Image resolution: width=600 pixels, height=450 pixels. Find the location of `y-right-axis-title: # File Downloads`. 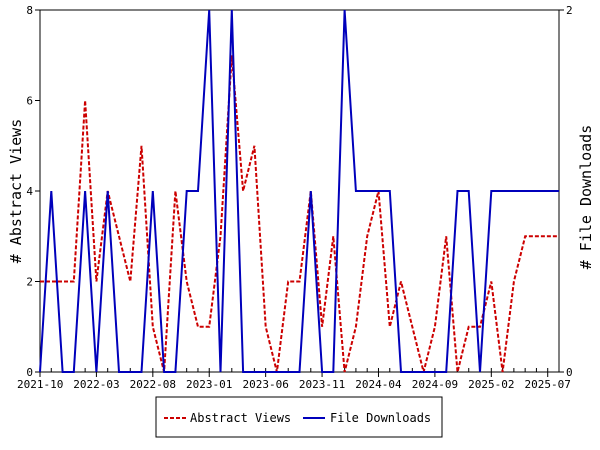

y-right-axis-title: # File Downloads is located at coordinates (586, 197).